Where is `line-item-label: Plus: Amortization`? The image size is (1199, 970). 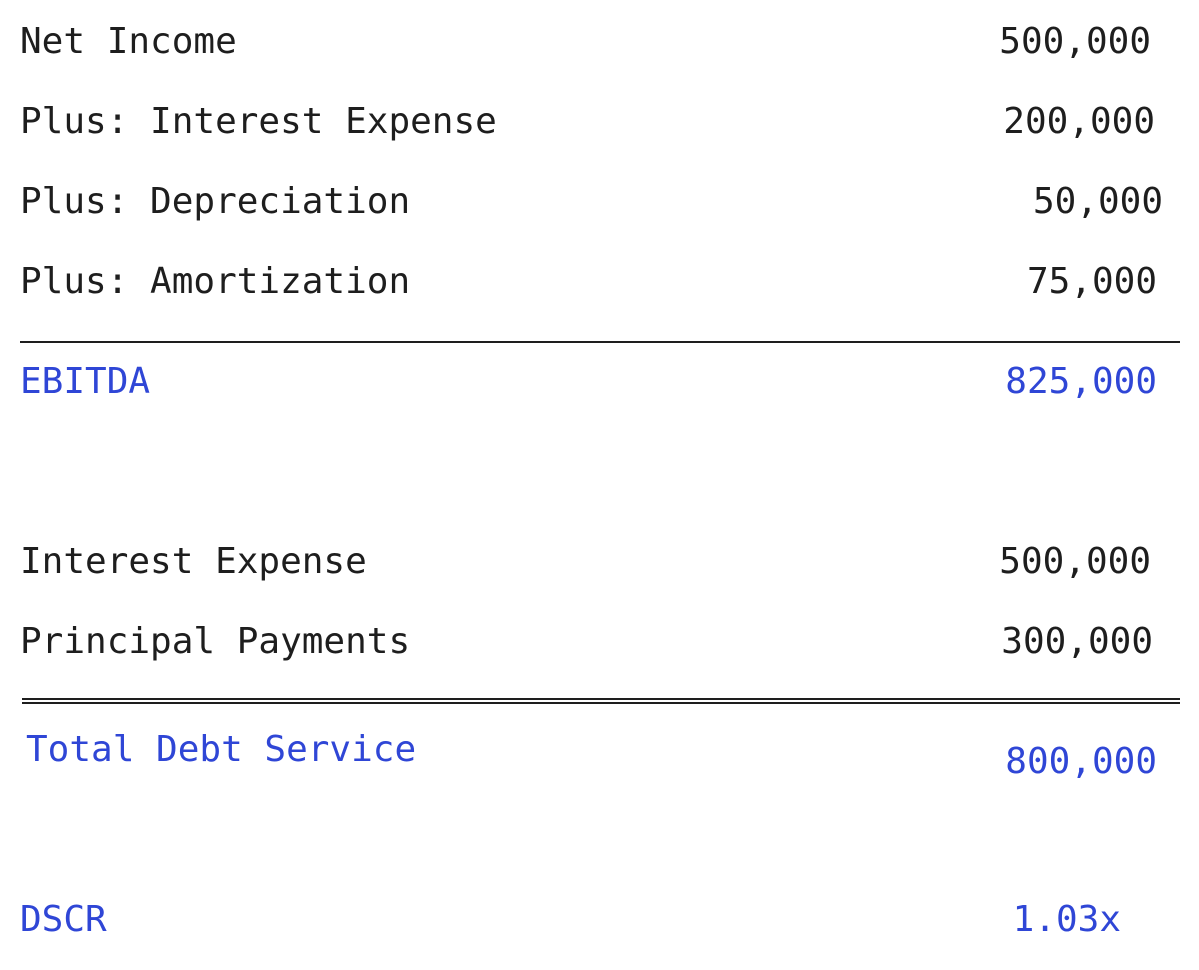
line-item-label: Plus: Amortization is located at coordinates (215, 281).